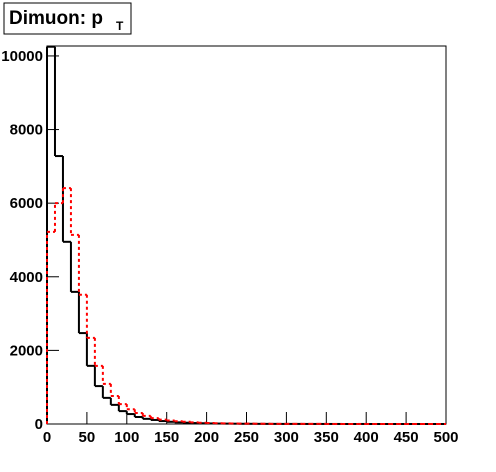 The height and width of the screenshot is (472, 496). What do you see at coordinates (445, 437) in the screenshot?
I see `x-tick-label: 500` at bounding box center [445, 437].